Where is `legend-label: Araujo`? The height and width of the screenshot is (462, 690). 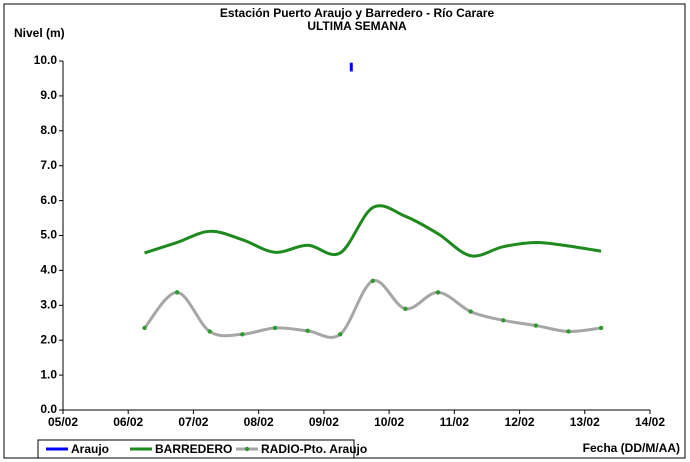 legend-label: Araujo is located at coordinates (90, 449).